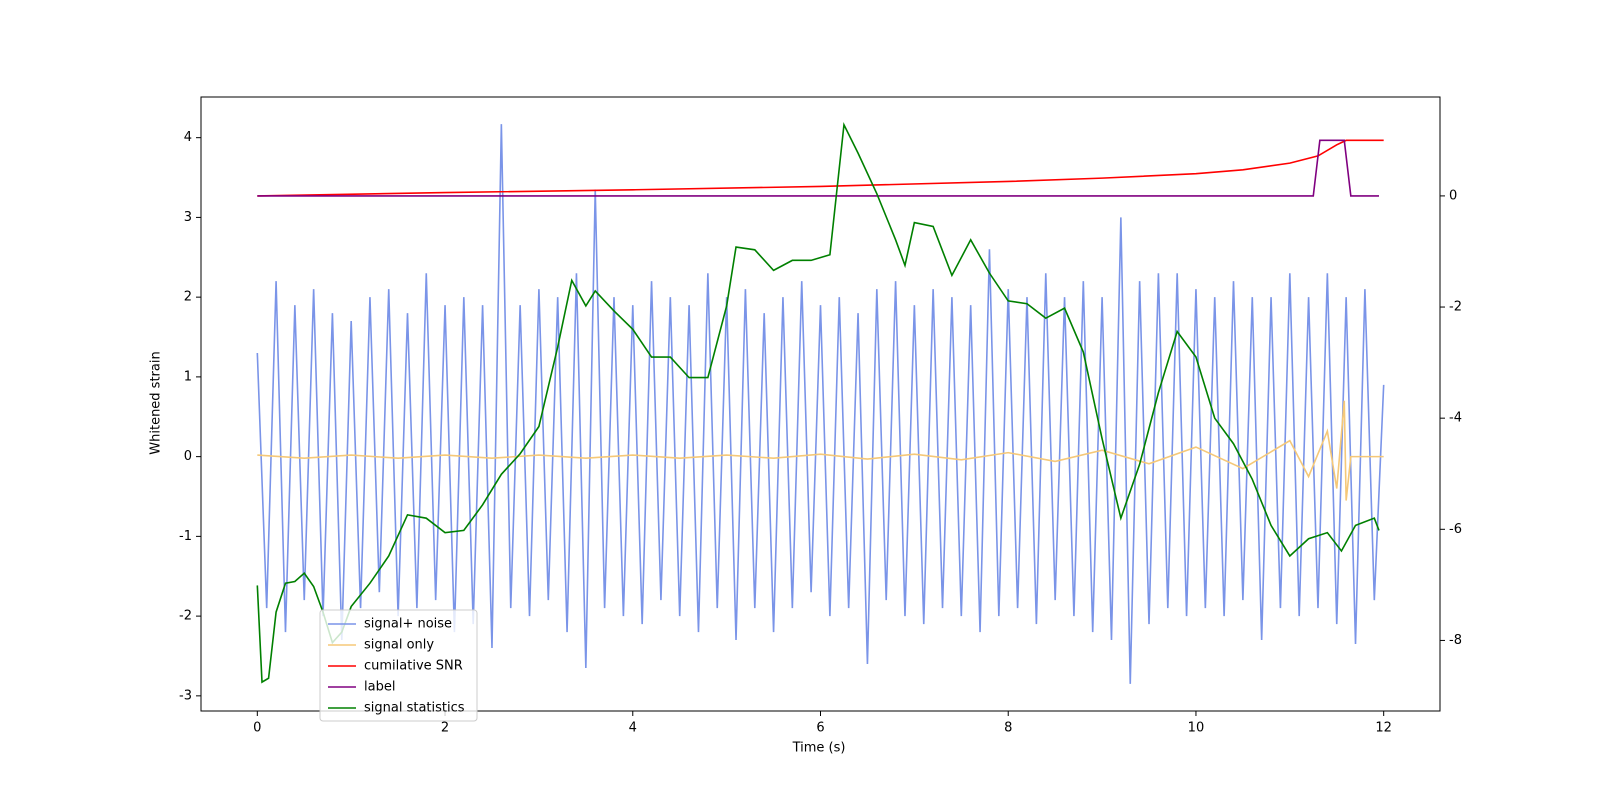  Describe the element at coordinates (633, 728) in the screenshot. I see `x-tick-label: 4` at that location.